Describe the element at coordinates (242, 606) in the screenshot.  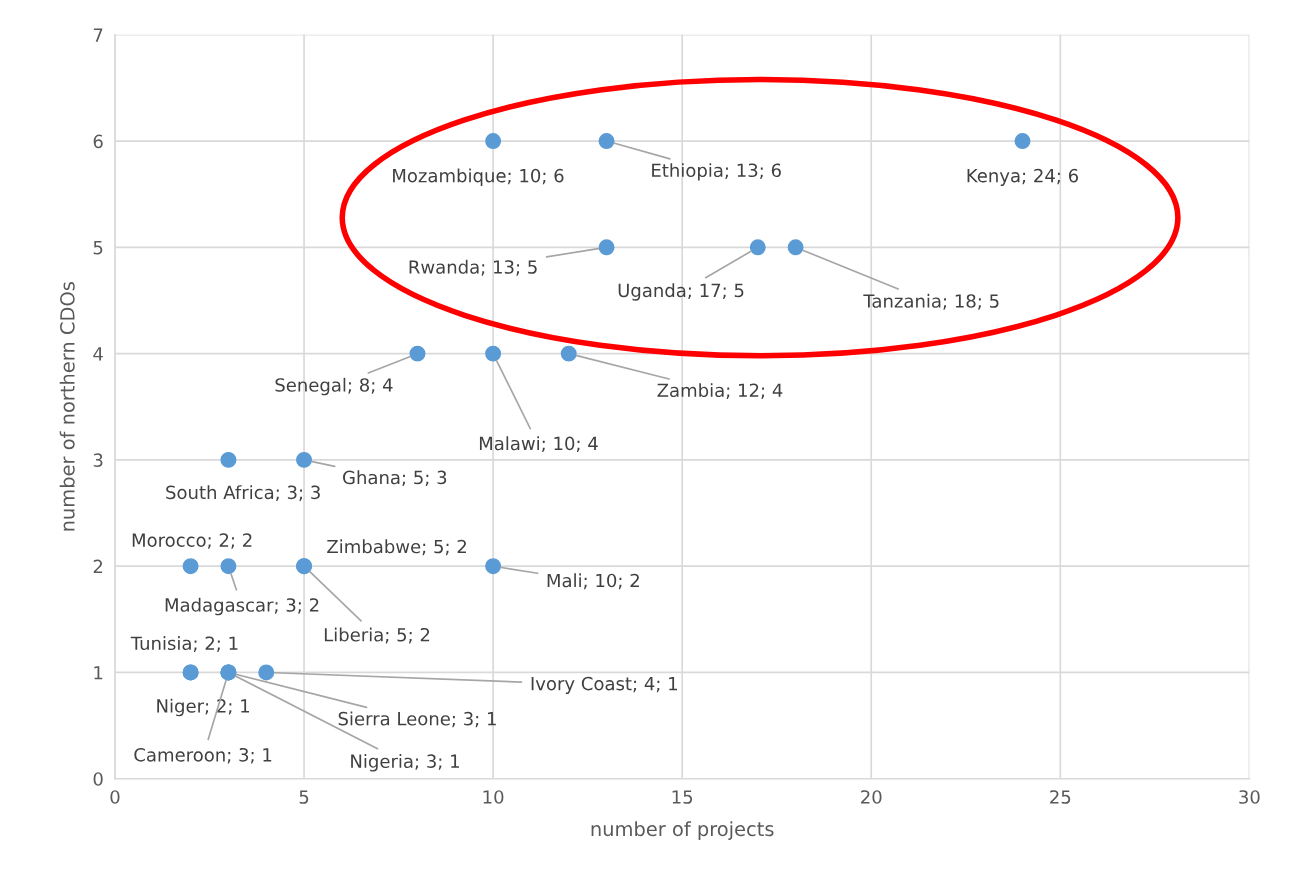
I see `annotation: Madagascar; 3; 2` at that location.